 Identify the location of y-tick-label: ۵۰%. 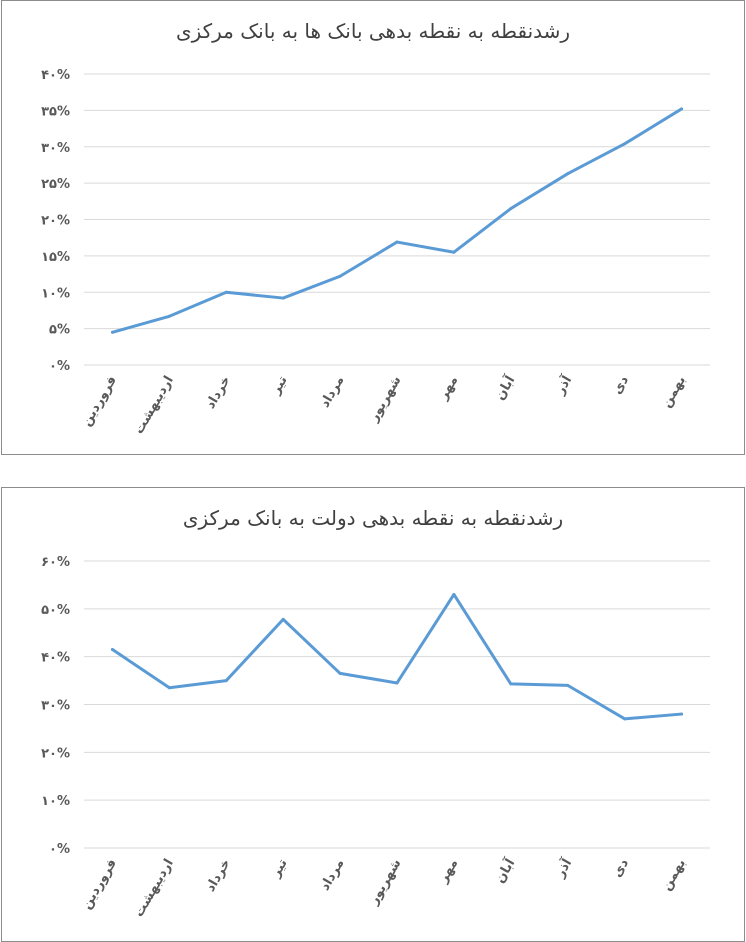
(55, 610).